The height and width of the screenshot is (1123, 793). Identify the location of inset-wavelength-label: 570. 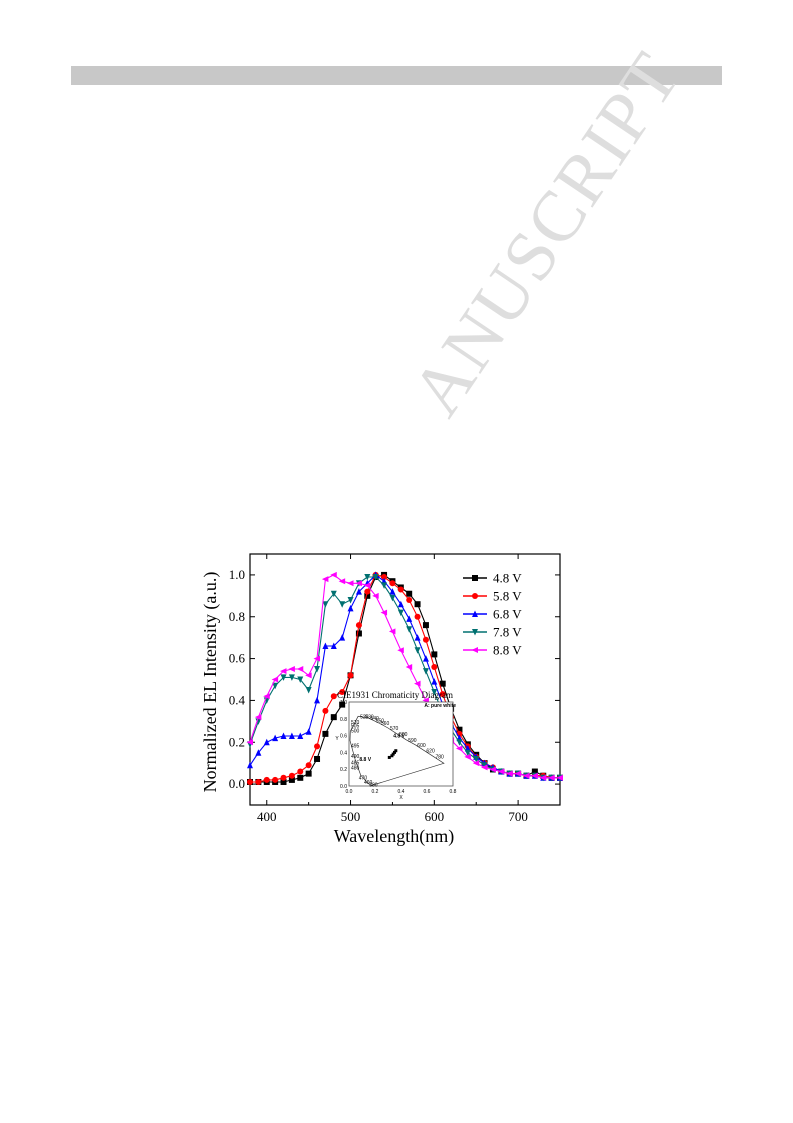
(394, 729).